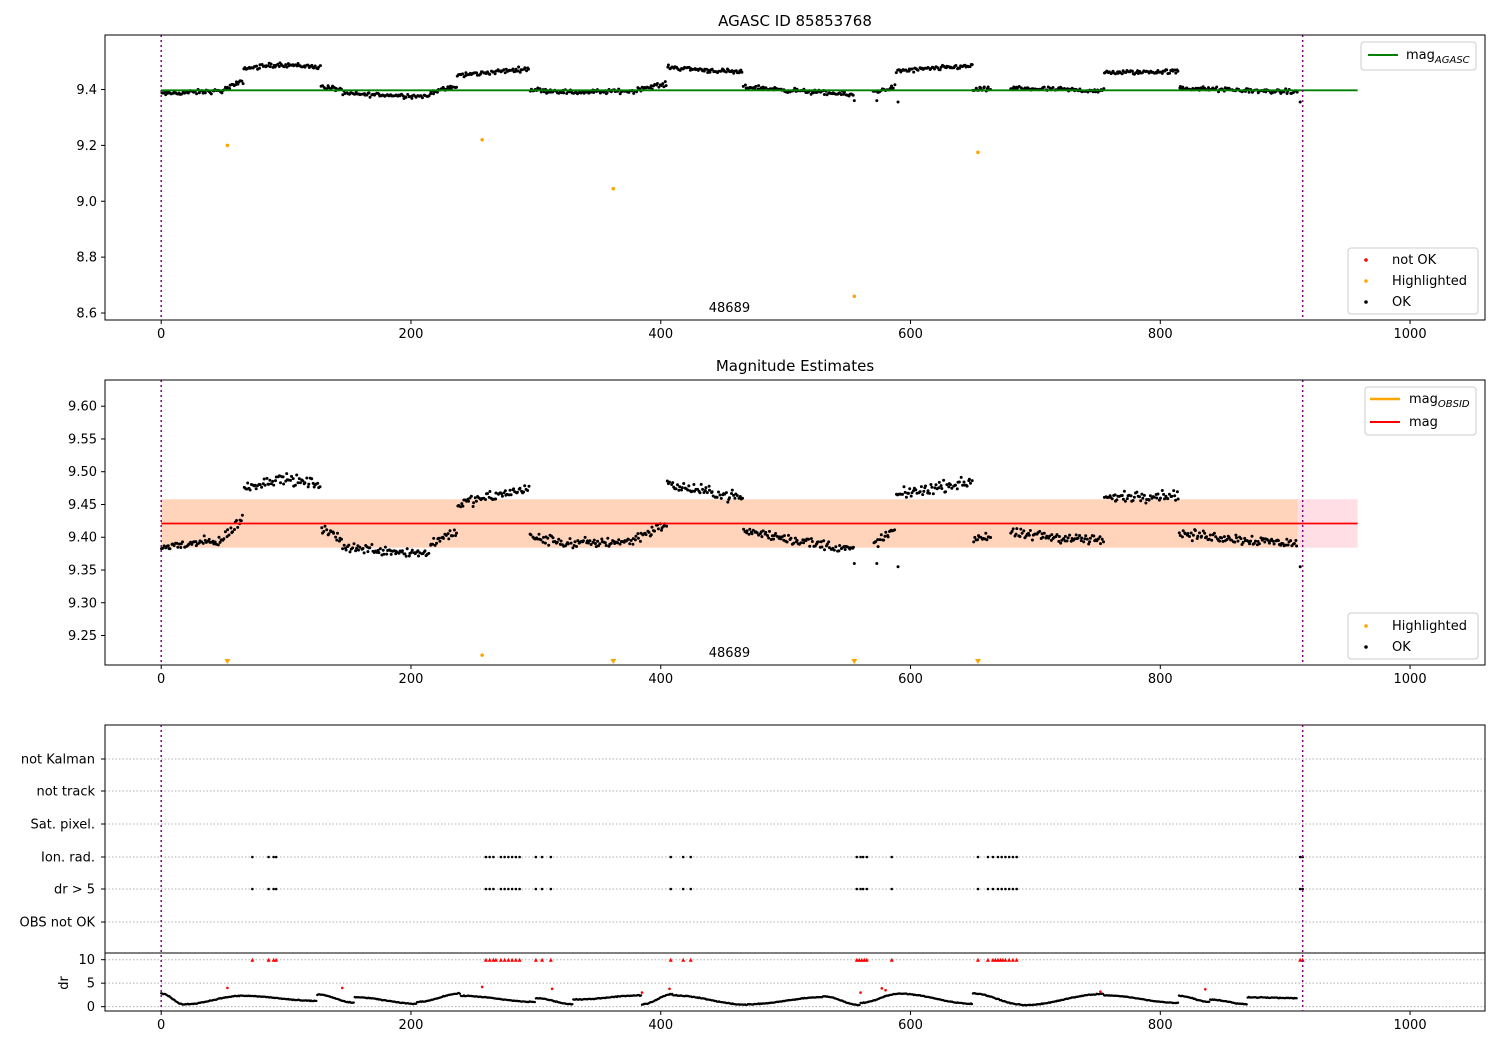 Image resolution: width=1500 pixels, height=1050 pixels. Describe the element at coordinates (1413, 636) in the screenshot. I see `panel-2-status-legend-box` at that location.